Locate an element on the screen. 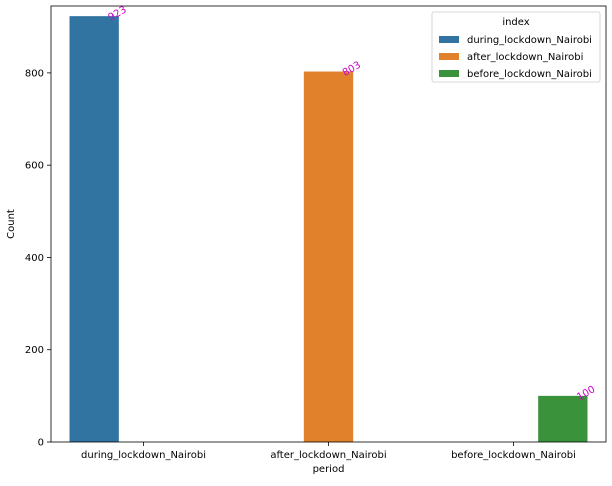  legend-title: index is located at coordinates (515, 22).